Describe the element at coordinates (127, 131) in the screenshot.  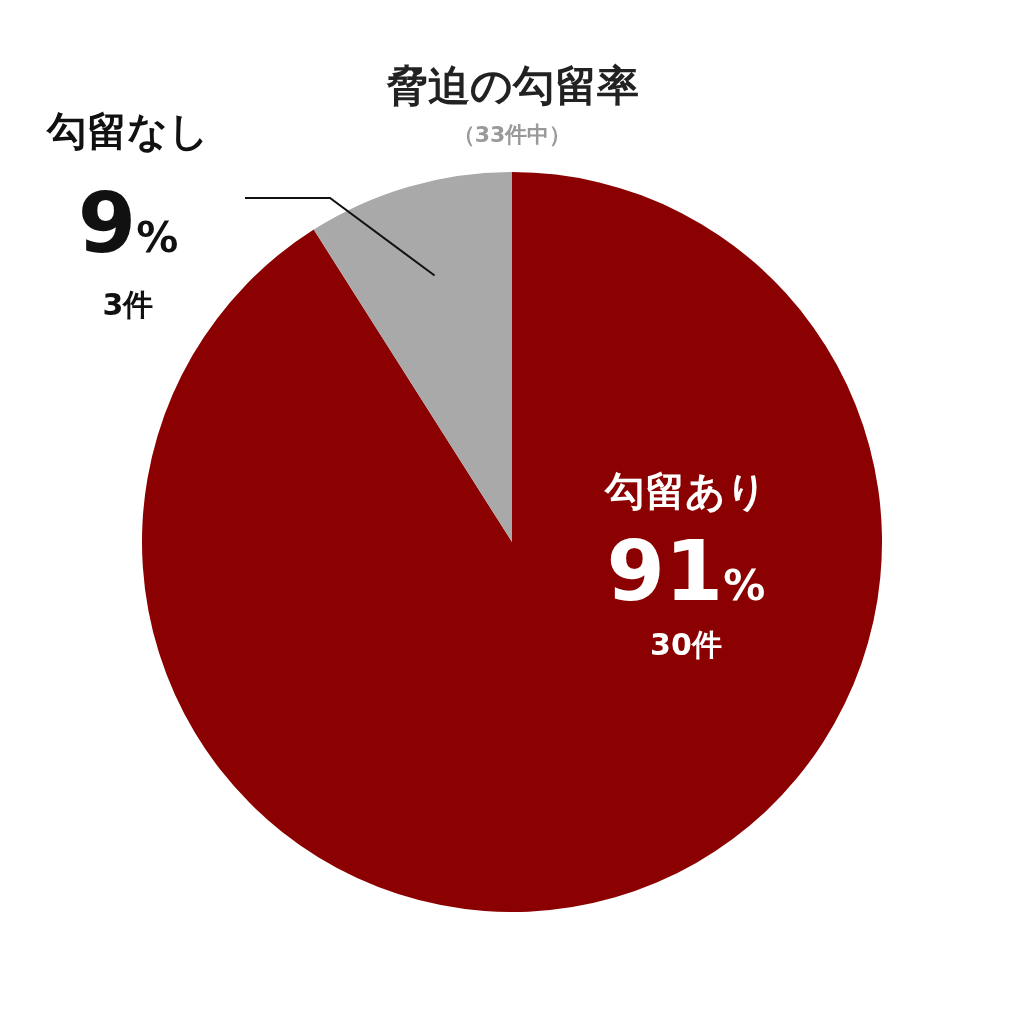
I see `slice-label: 勾留なし` at that location.